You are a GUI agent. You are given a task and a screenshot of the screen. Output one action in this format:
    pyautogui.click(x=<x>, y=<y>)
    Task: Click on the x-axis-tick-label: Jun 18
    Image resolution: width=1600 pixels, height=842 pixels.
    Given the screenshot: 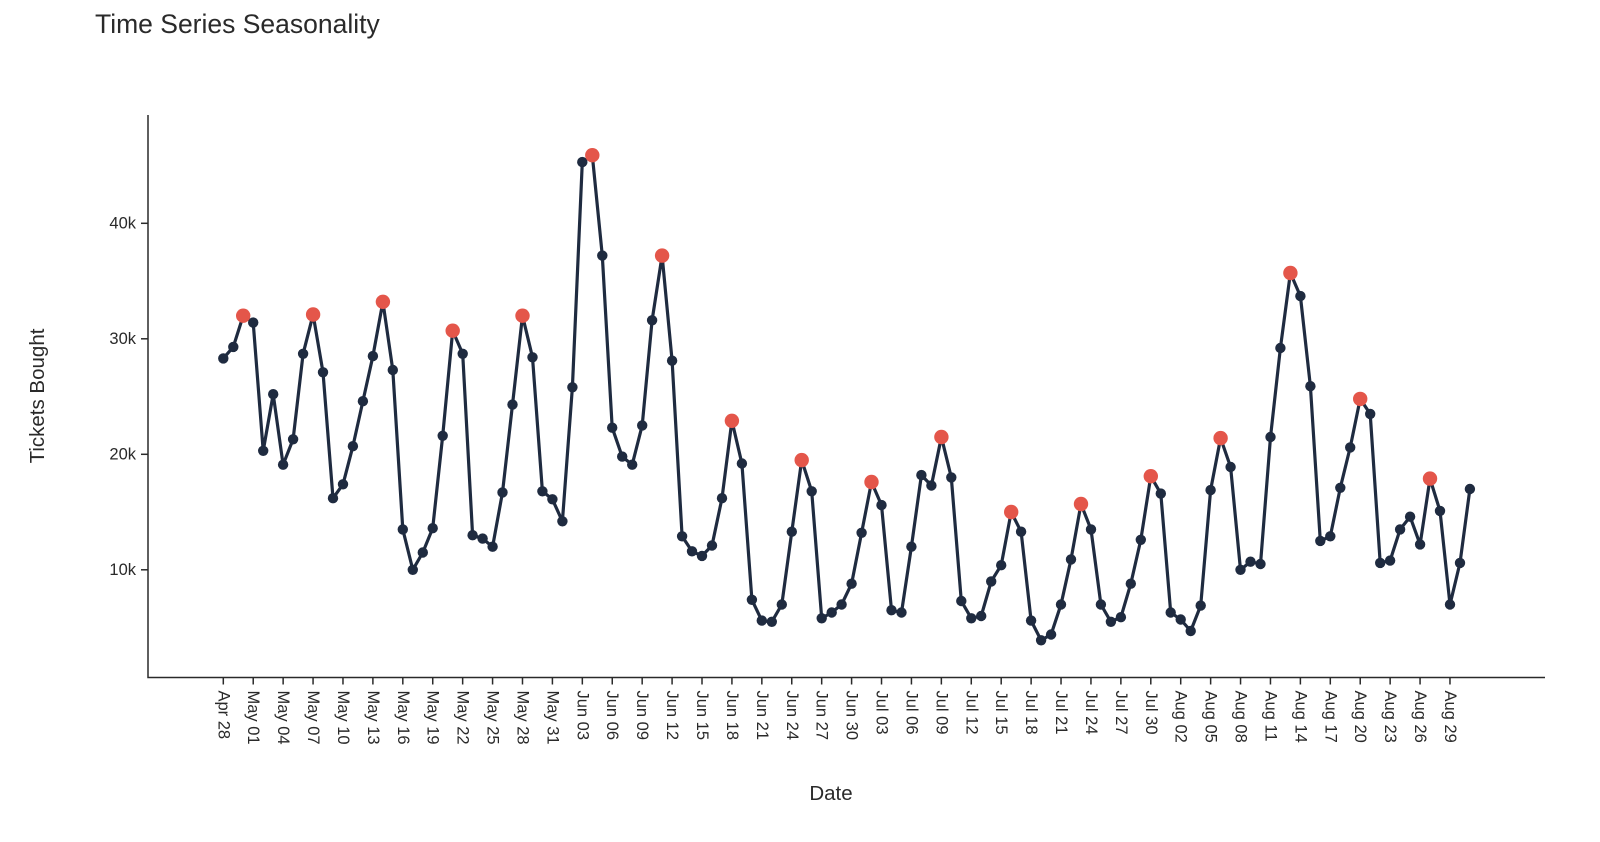 What is the action you would take?
    pyautogui.click(x=732, y=716)
    